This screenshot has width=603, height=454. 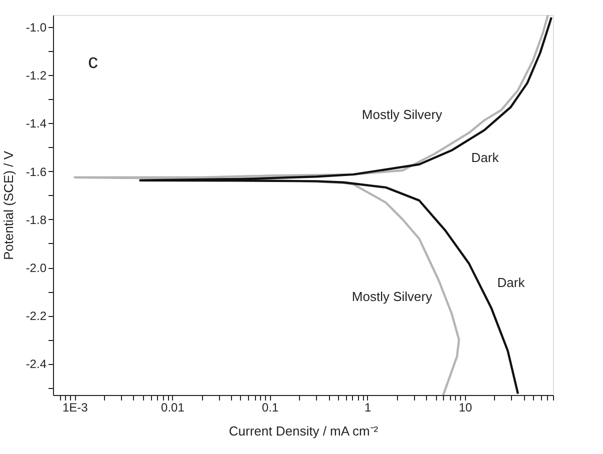 I want to click on y-tick-label: -1.0, so click(x=36, y=27).